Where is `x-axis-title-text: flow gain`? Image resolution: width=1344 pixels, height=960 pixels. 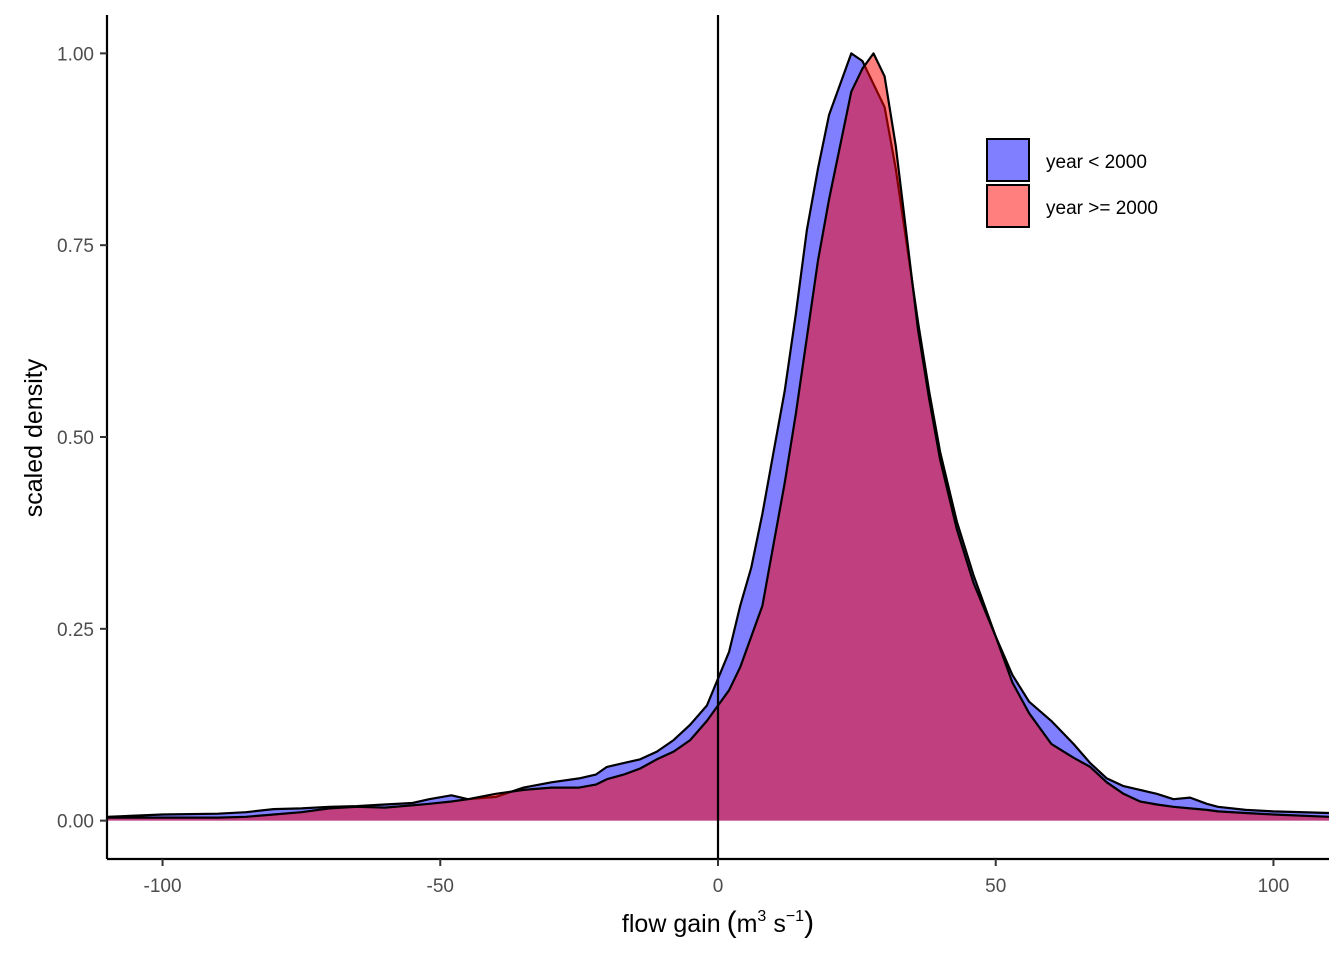 x-axis-title-text: flow gain is located at coordinates (671, 924).